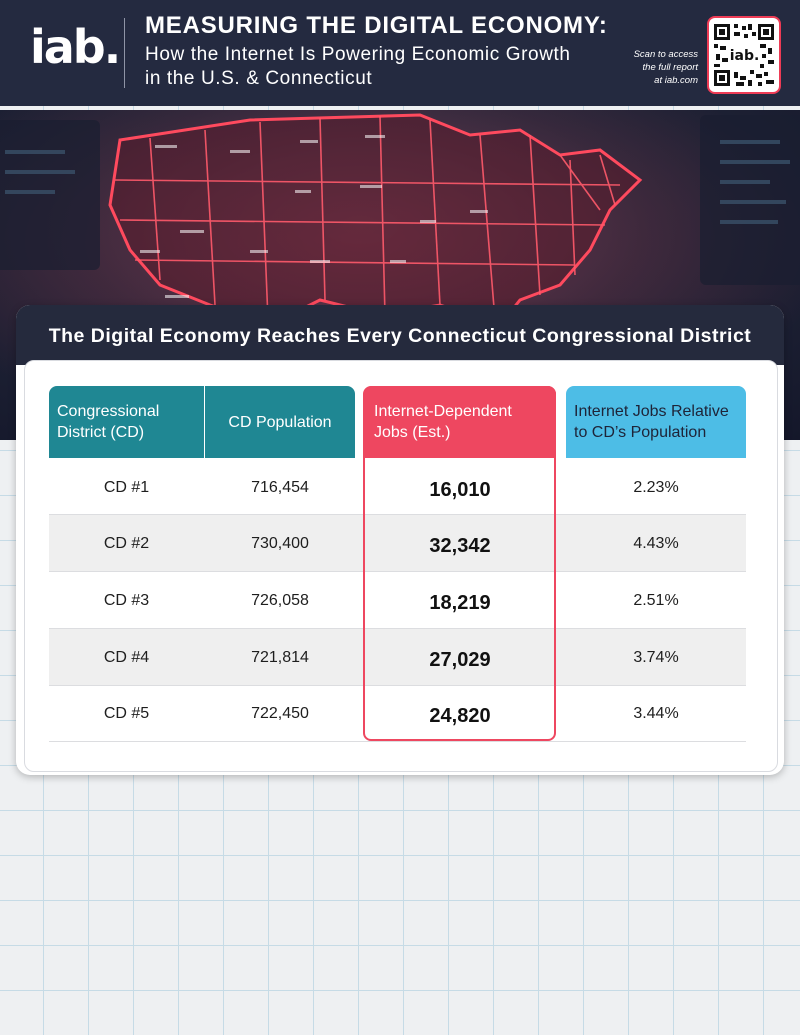 This screenshot has width=800, height=1035. I want to click on cell-population: 730,400, so click(280, 543).